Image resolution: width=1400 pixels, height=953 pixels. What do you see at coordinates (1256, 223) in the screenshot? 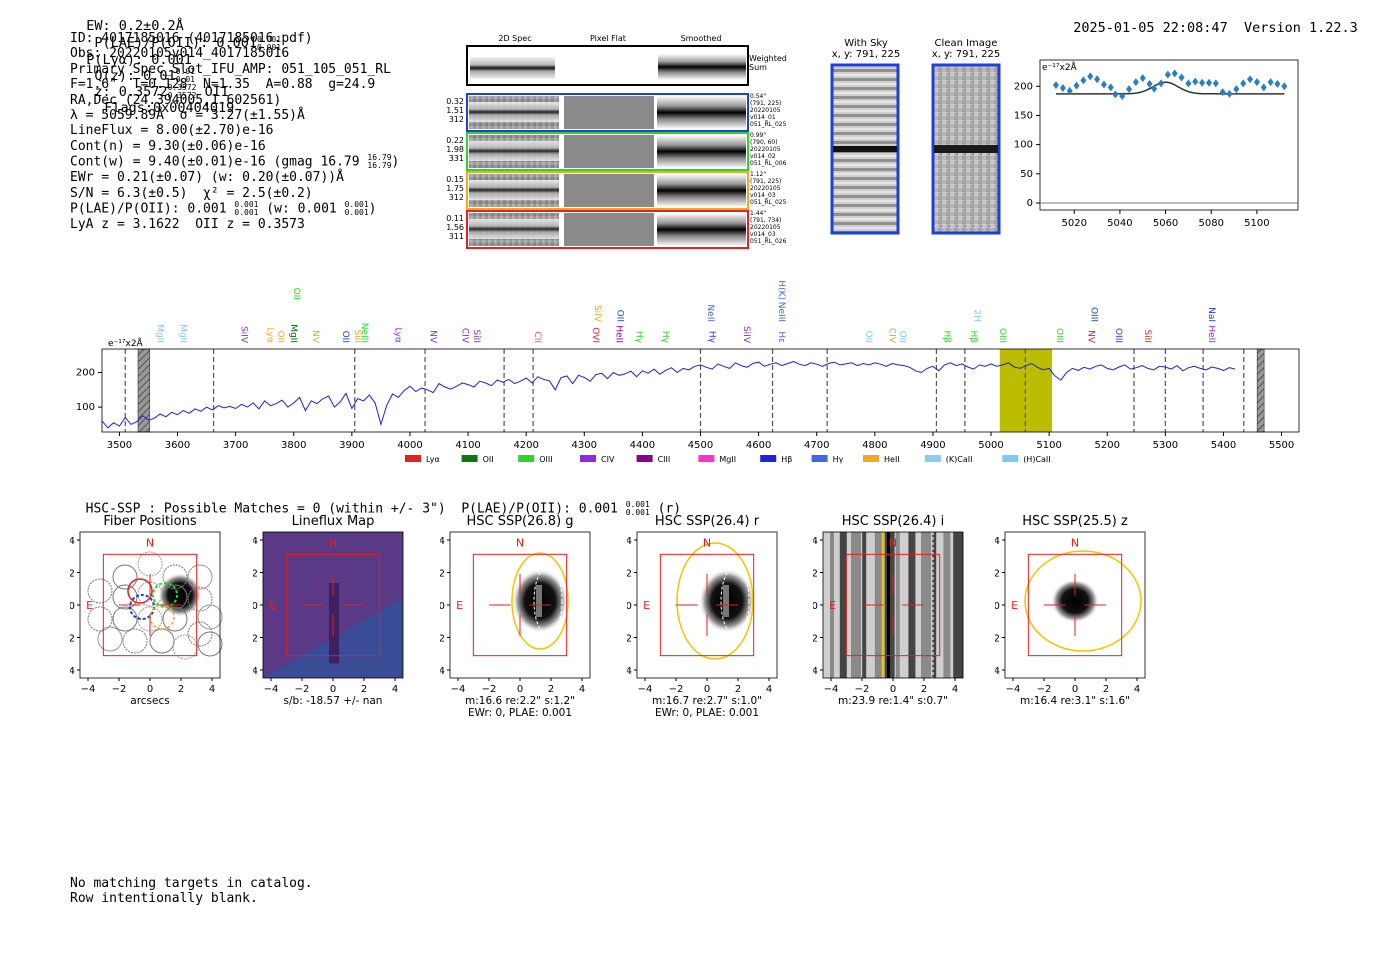
I see `zoom-xtick-label: 5100` at bounding box center [1256, 223].